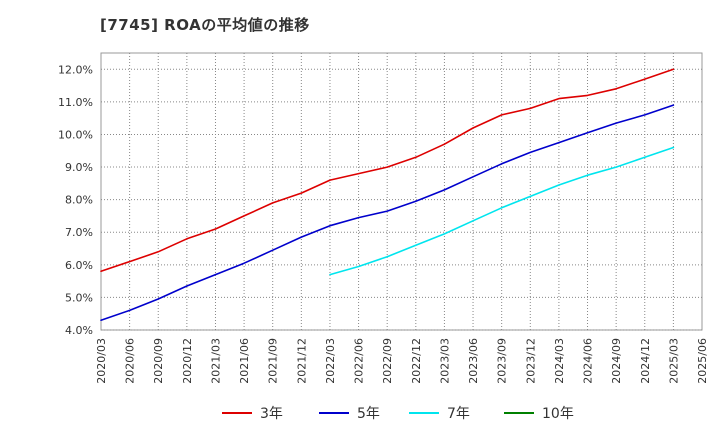 The image size is (720, 440). Describe the element at coordinates (79, 167) in the screenshot. I see `y-tick-label: 9.0%` at that location.